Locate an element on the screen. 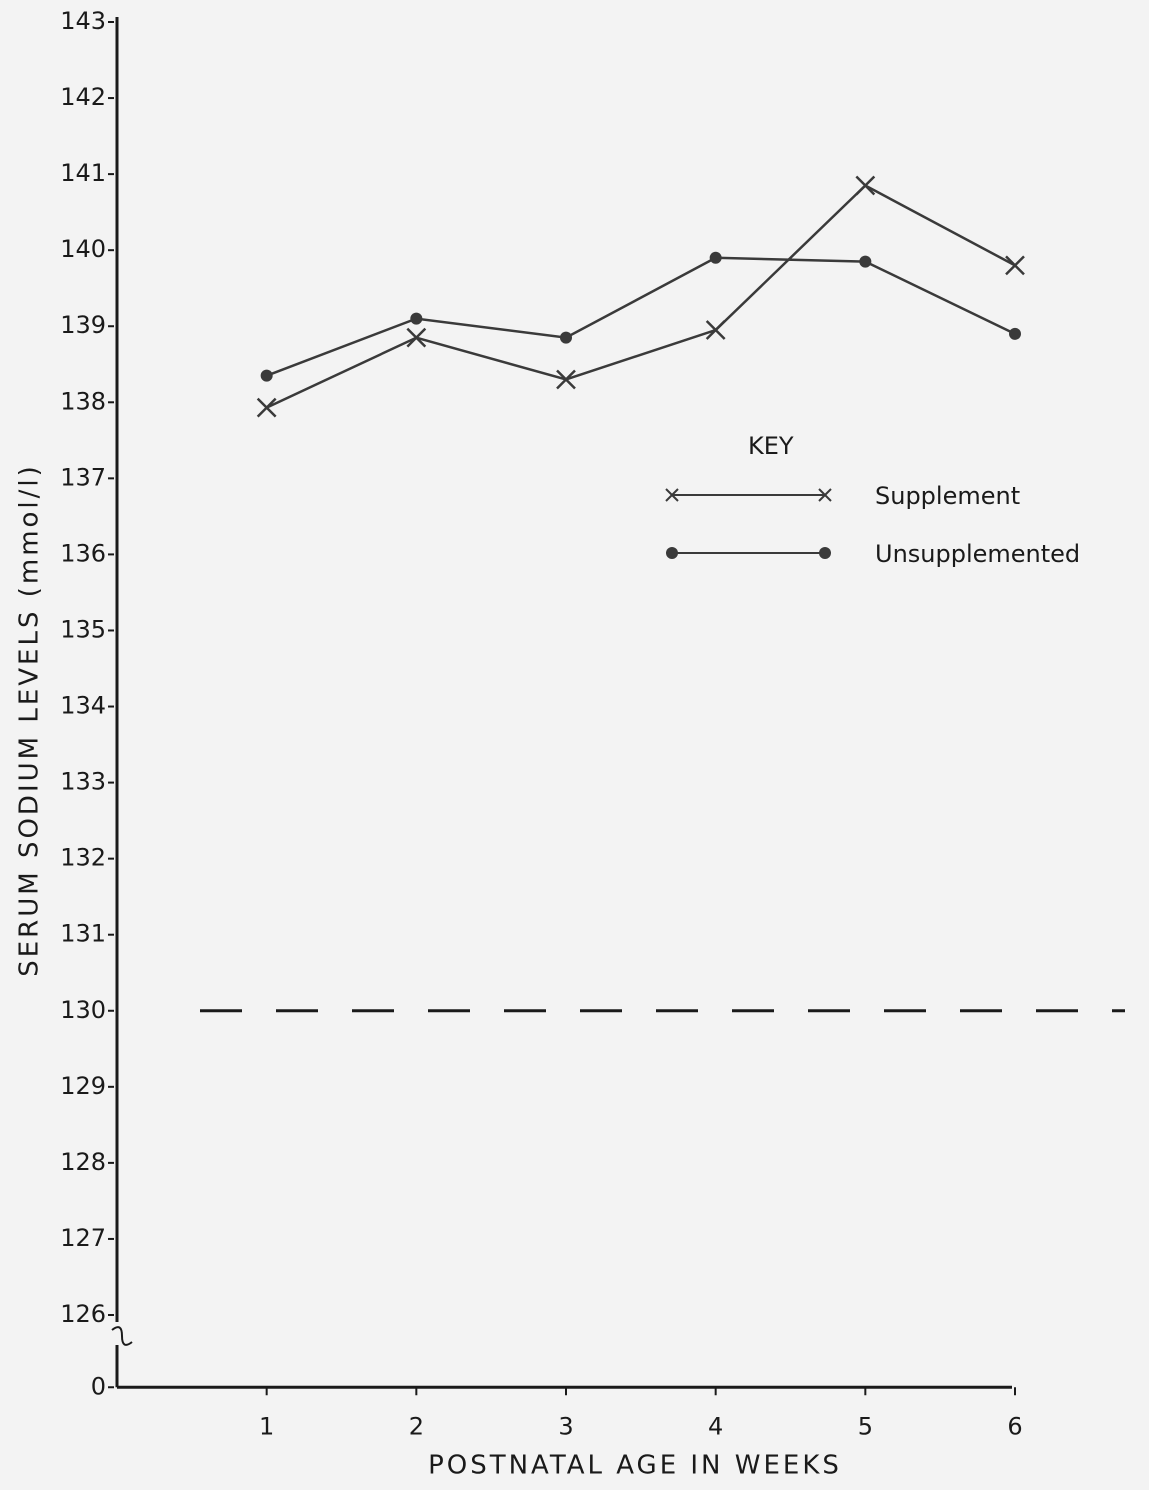 The width and height of the screenshot is (1149, 1490). y-tick-label: 127 is located at coordinates (83, 1238).